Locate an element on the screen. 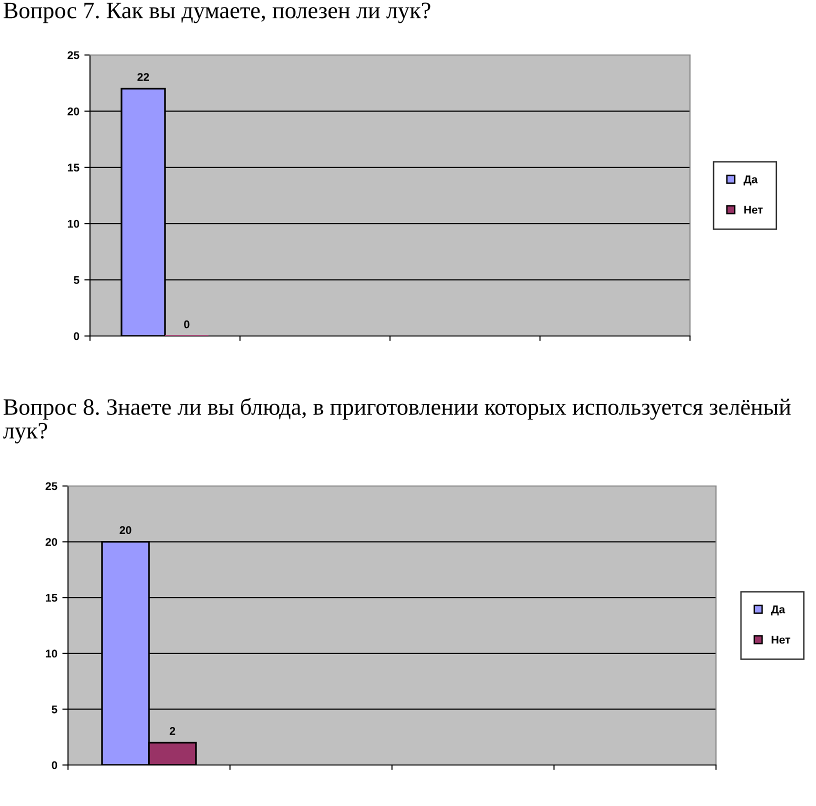 This screenshot has height=806, width=816. chart-title: Вопрос 8. Знаете ли вы блюда, в приготовлении которых используется зелёный лук? is located at coordinates (397, 421).